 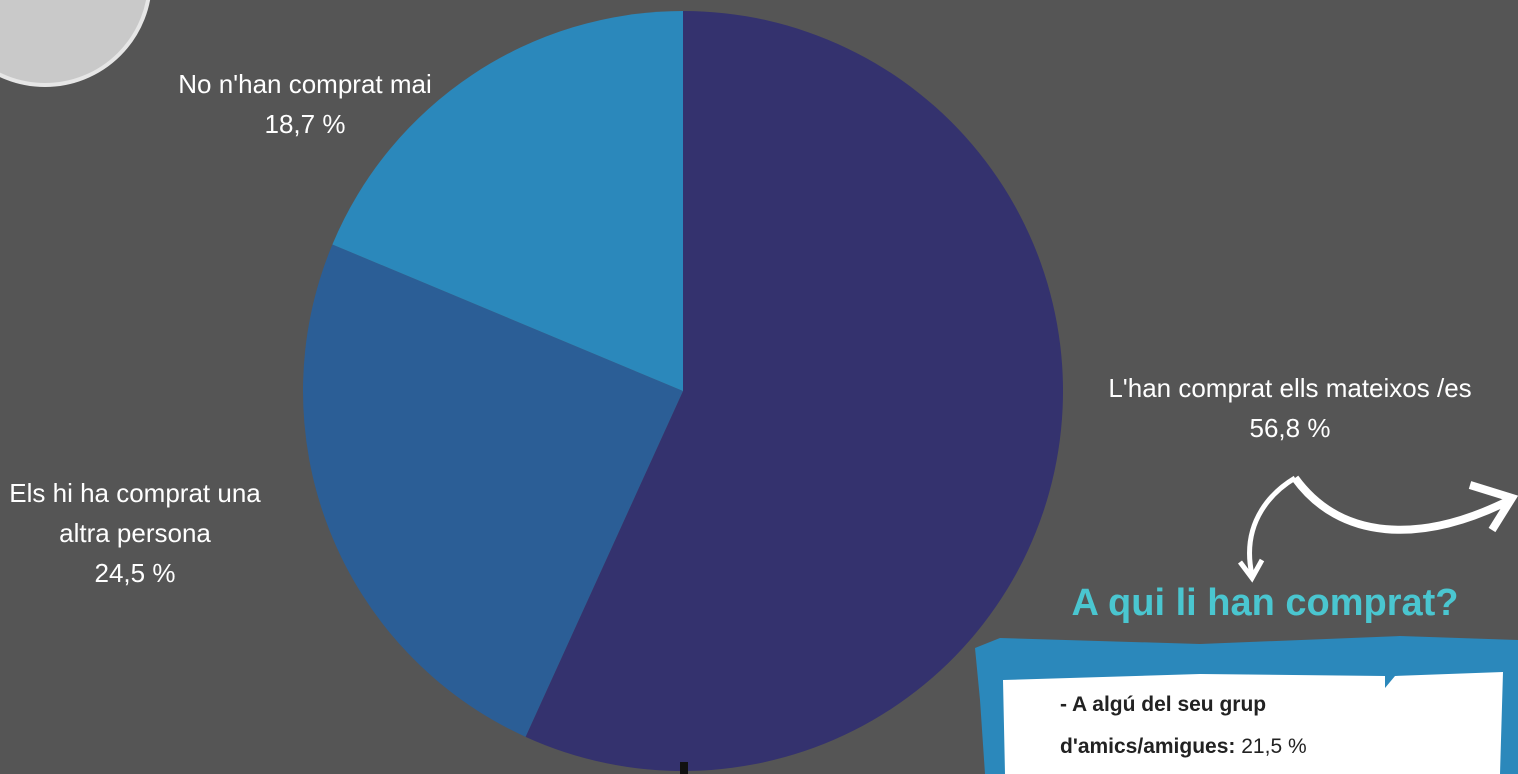 I want to click on value-label: 56,8 %, so click(x=1290, y=428).